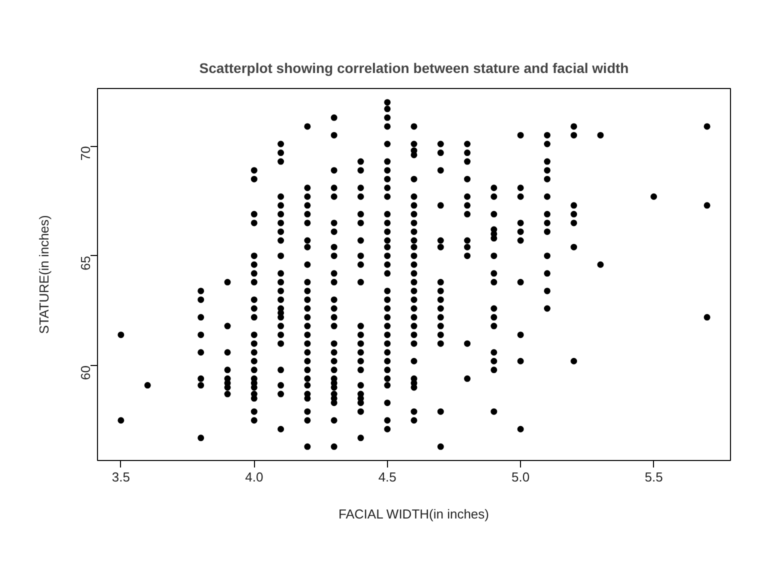 This screenshot has width=773, height=566. I want to click on x-tick-label: 4.0, so click(254, 477).